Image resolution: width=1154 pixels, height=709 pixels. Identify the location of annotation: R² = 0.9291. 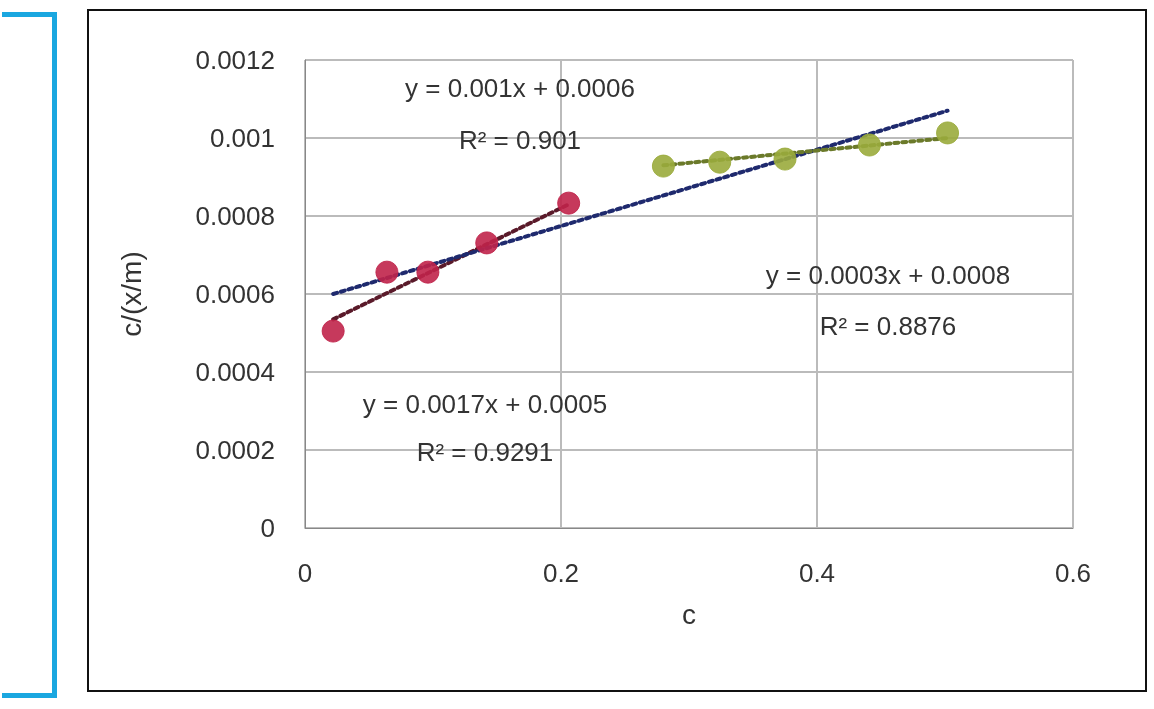
(485, 452).